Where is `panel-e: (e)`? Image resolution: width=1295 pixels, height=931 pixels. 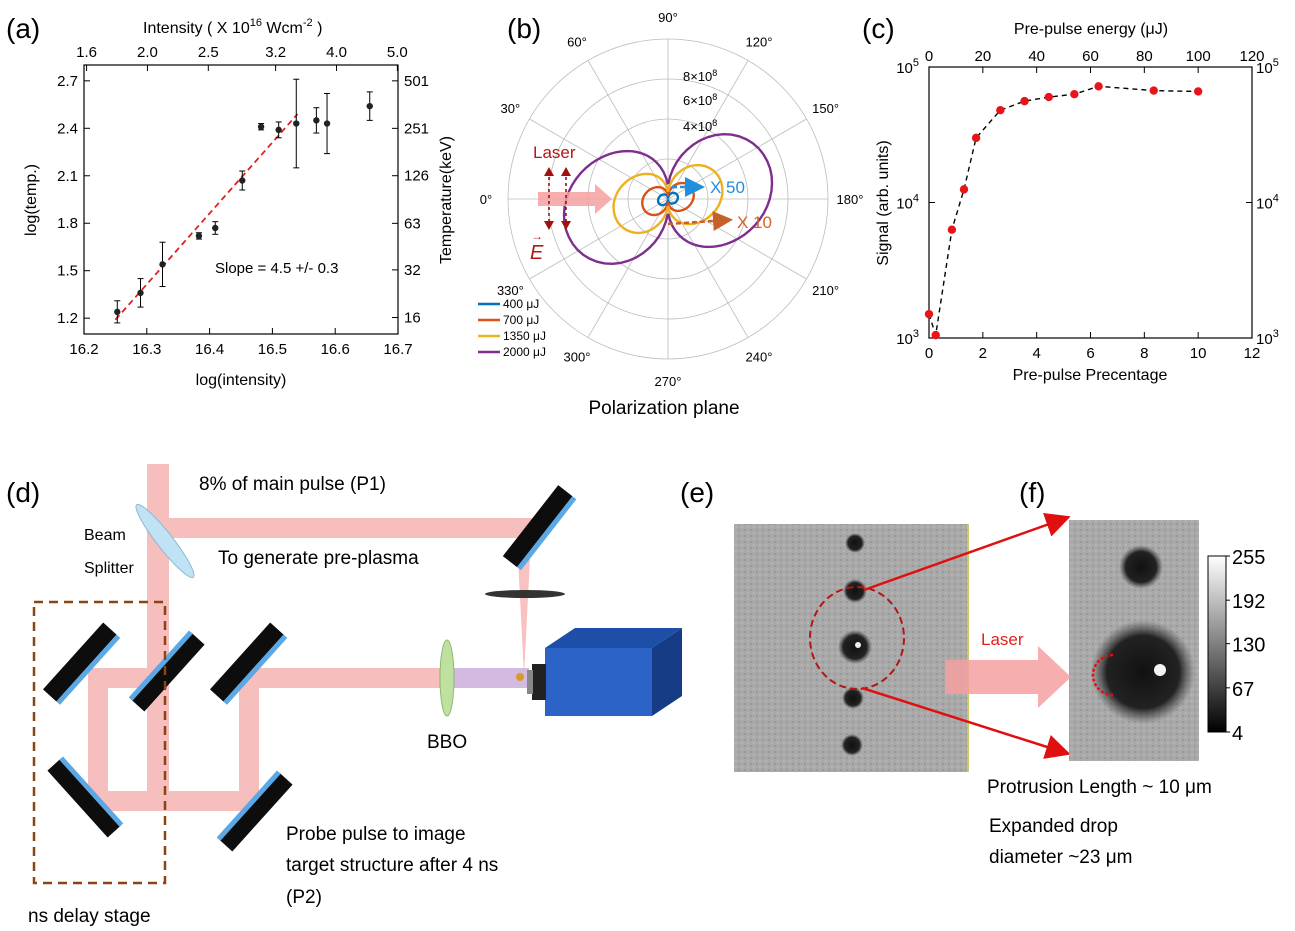
panel-e: (e) is located at coordinates (875, 624).